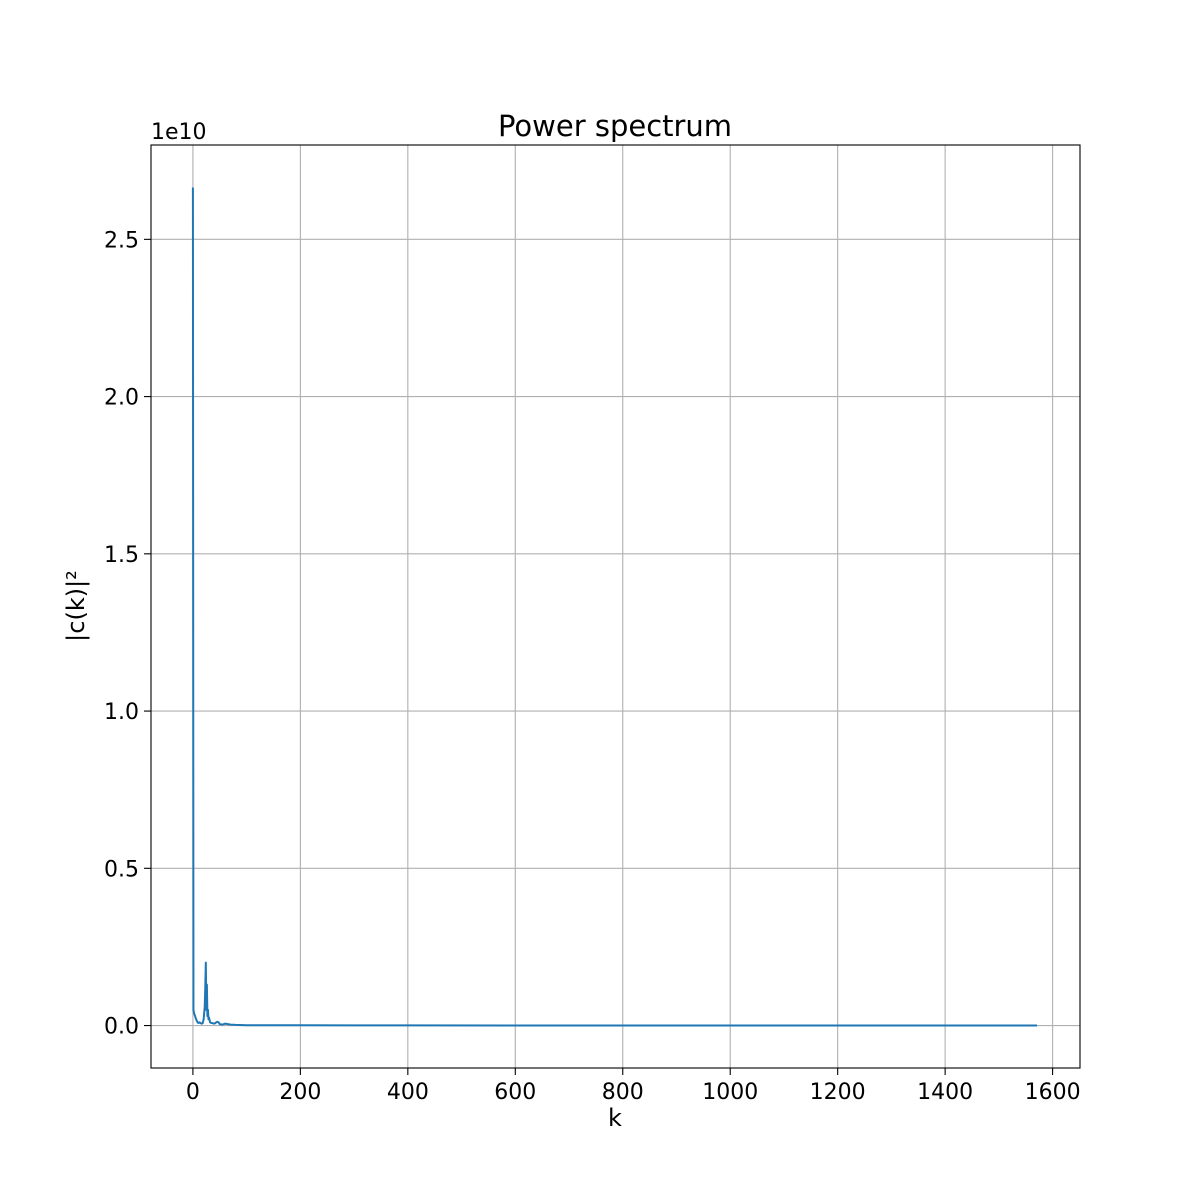 The image size is (1200, 1200). What do you see at coordinates (179, 132) in the screenshot?
I see `y-offset-label: 1e10` at bounding box center [179, 132].